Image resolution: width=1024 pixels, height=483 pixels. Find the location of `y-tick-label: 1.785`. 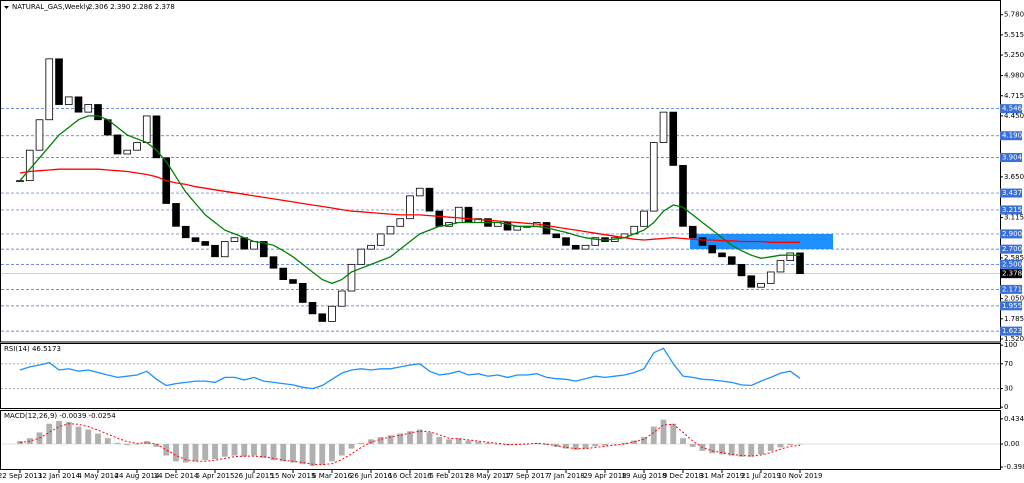

y-tick-label: 1.785 is located at coordinates (1014, 319).